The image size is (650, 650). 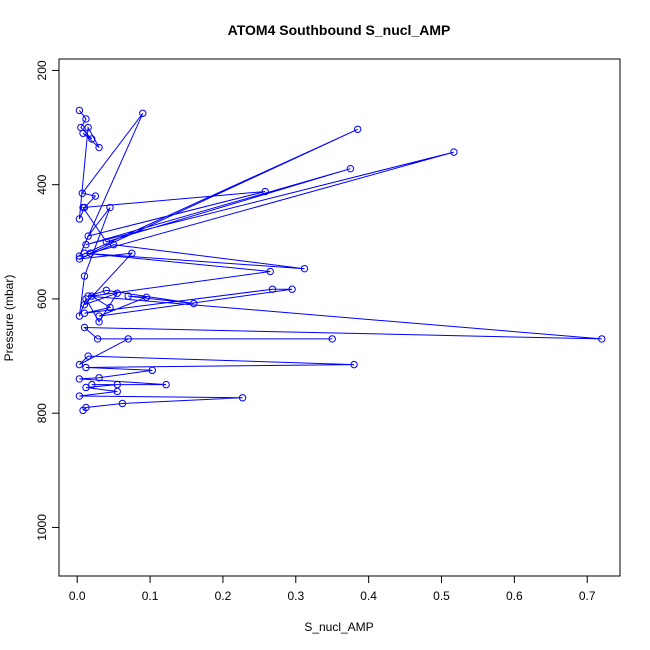 What do you see at coordinates (368, 596) in the screenshot?
I see `x-tick-label: 0.4` at bounding box center [368, 596].